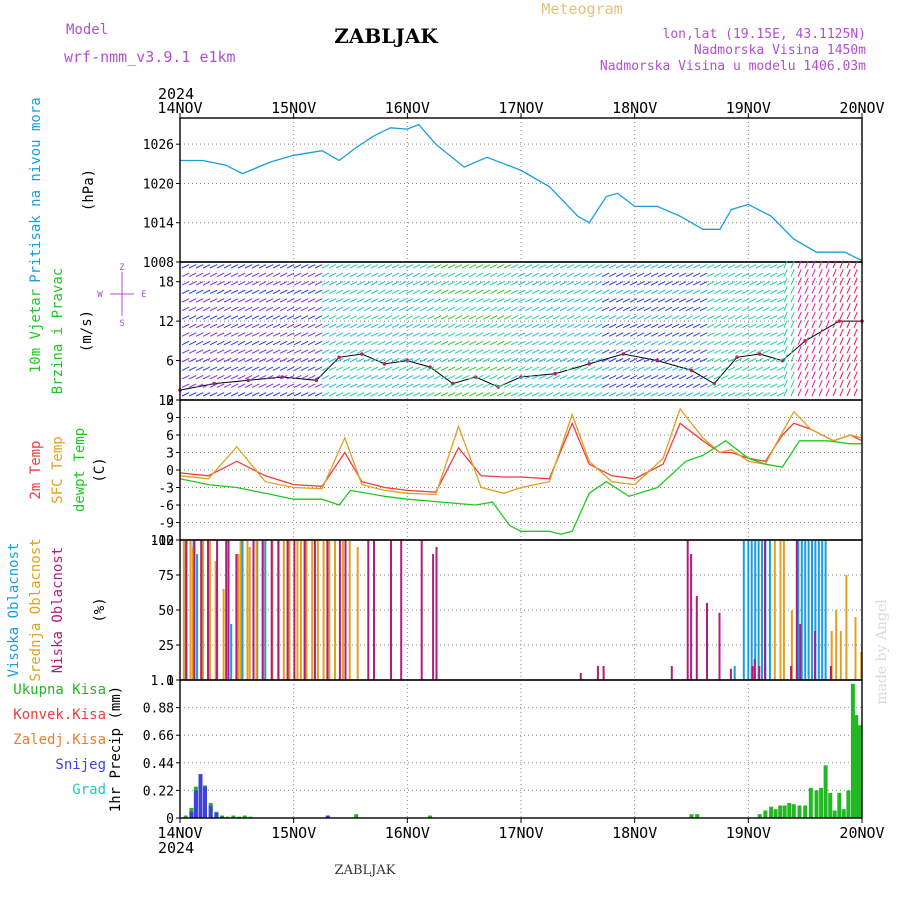 The width and height of the screenshot is (900, 900). What do you see at coordinates (166, 489) in the screenshot?
I see `y-tick-label: -3` at bounding box center [166, 489].